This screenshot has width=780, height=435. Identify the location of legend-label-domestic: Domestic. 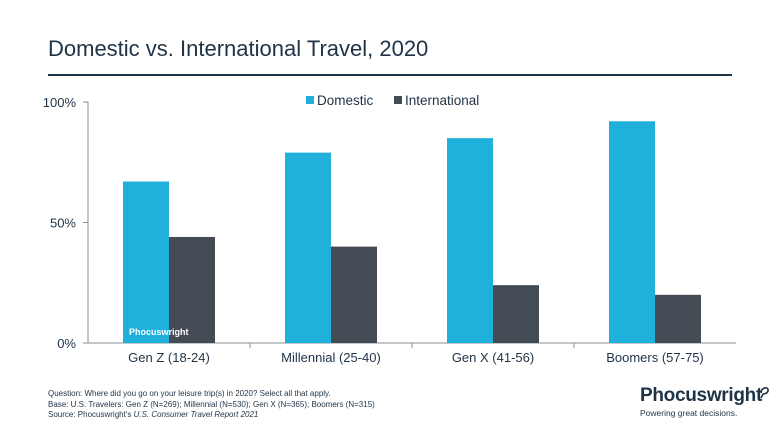
(345, 100).